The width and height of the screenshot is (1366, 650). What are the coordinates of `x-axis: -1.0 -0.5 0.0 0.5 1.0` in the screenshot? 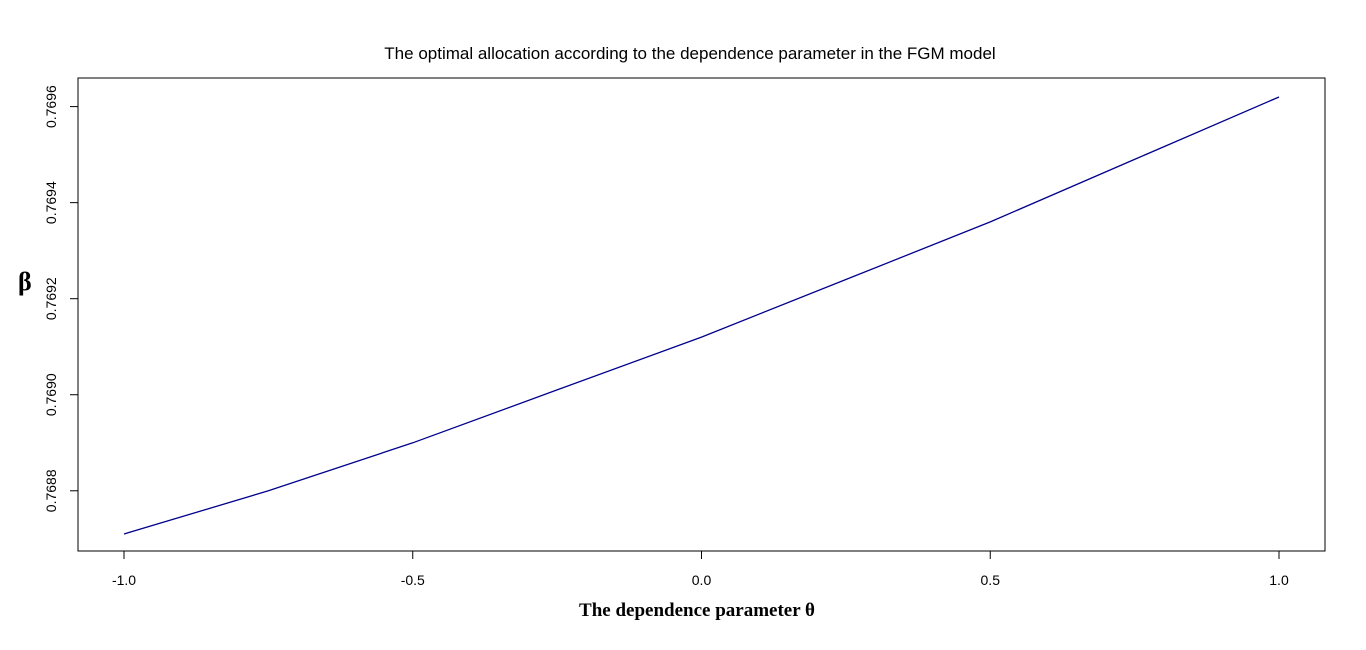 It's located at (700, 569).